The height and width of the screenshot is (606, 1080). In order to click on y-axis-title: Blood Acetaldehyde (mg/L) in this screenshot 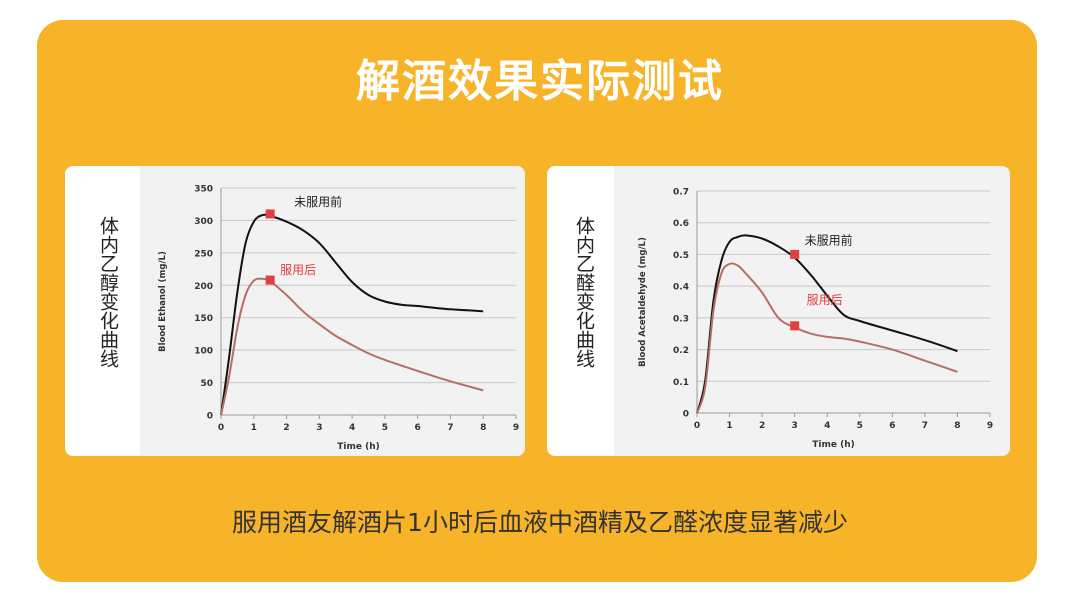, I will do `click(643, 302)`.